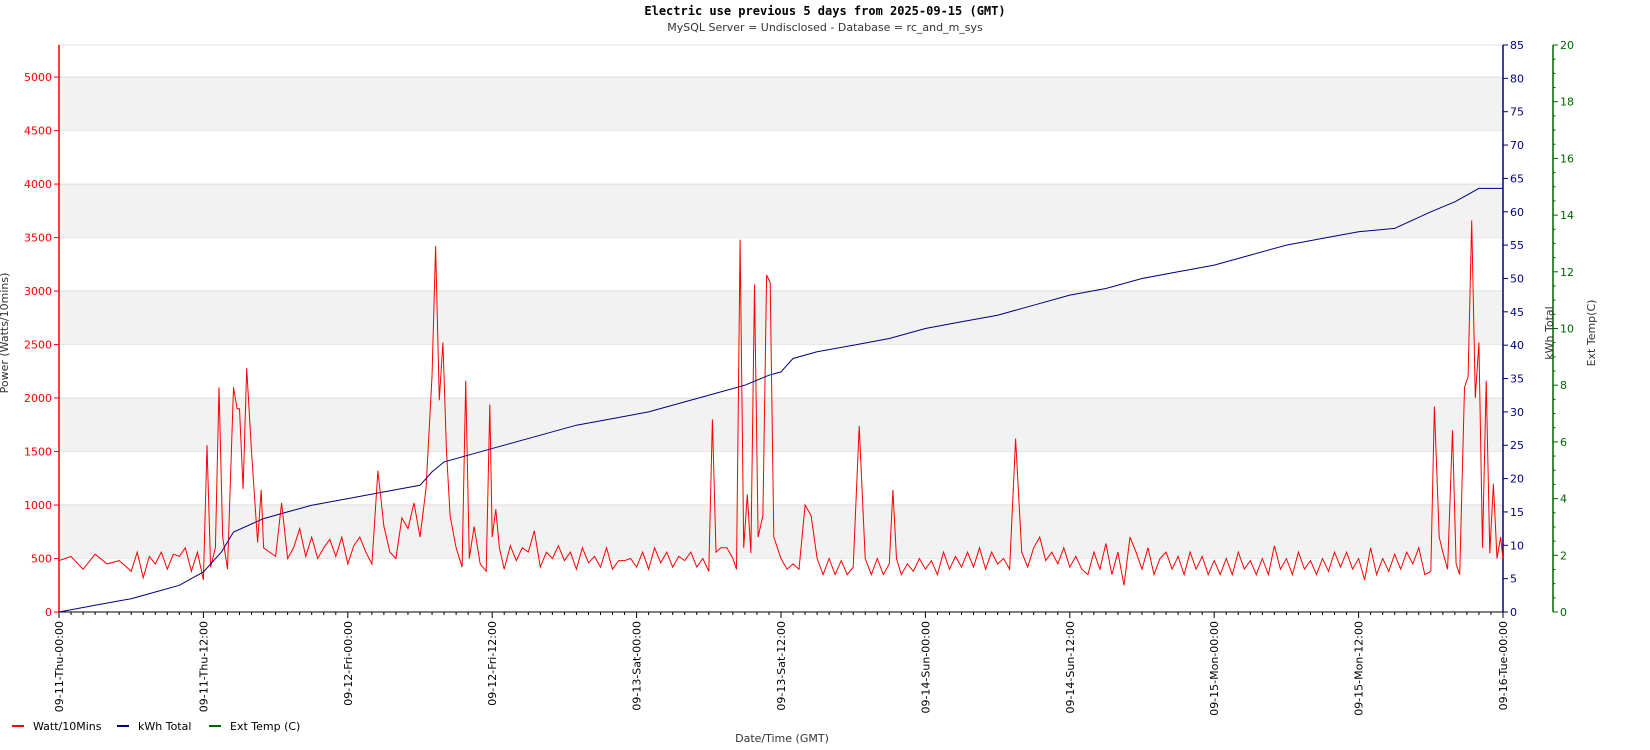 The image size is (1650, 750). Describe the element at coordinates (38, 345) in the screenshot. I see `left-tick-label: 2500` at that location.